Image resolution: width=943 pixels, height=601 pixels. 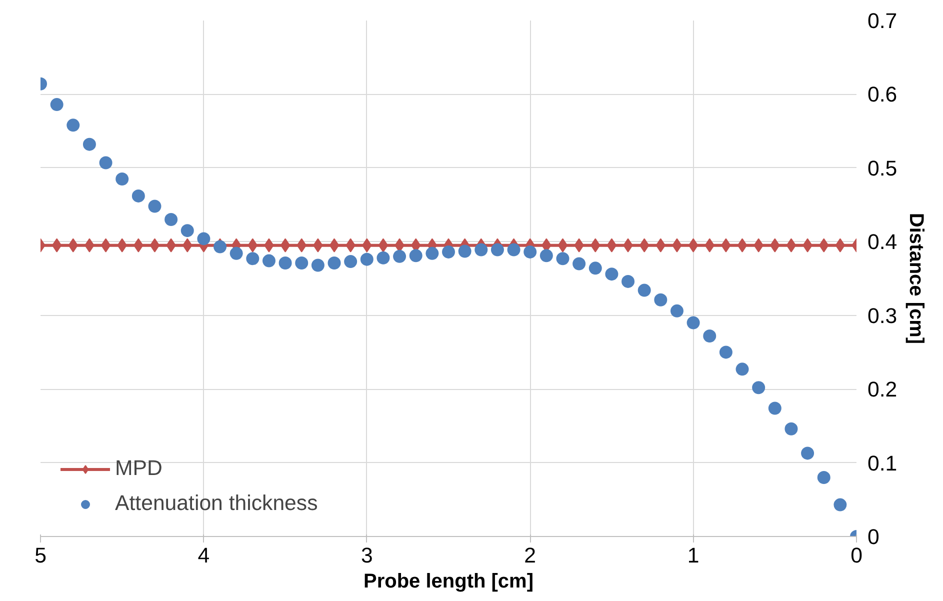 I want to click on y-tick-label: 0.6, so click(x=883, y=94).